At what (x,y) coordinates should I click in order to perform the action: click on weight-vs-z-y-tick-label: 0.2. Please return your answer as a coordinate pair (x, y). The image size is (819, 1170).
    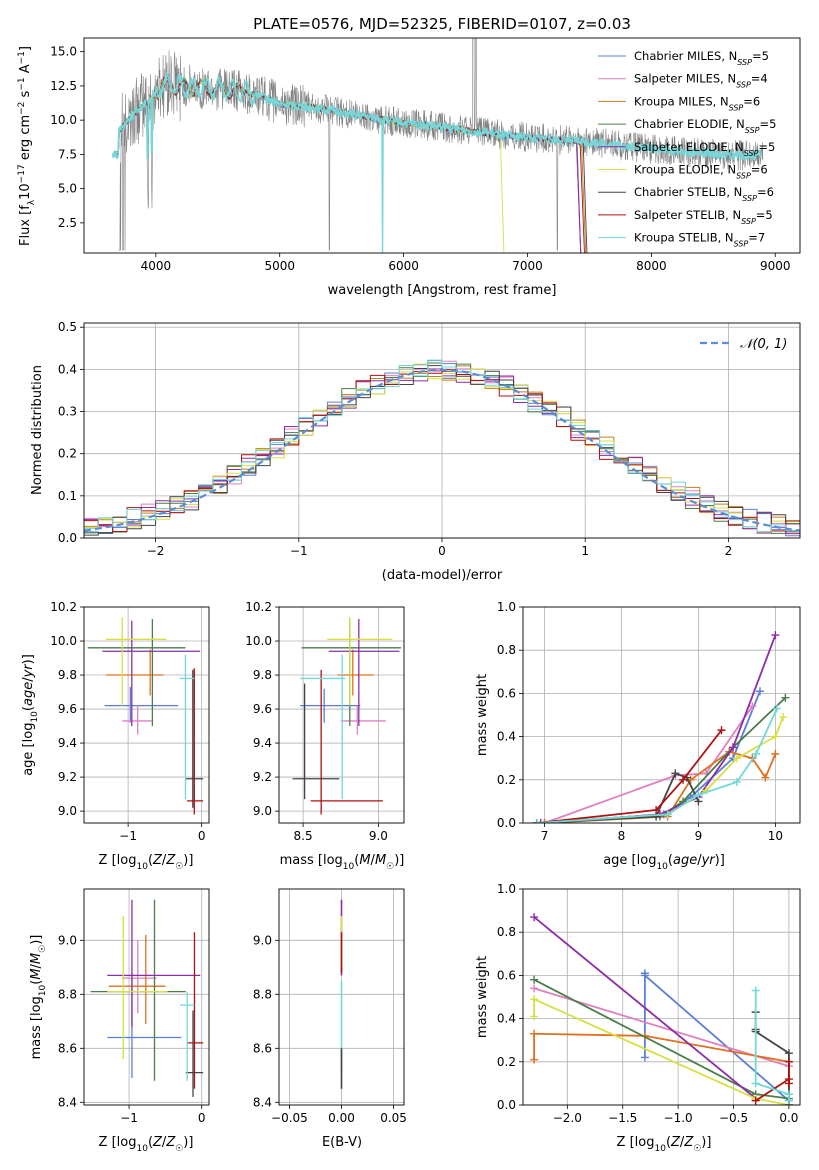
    Looking at the image, I should click on (506, 1062).